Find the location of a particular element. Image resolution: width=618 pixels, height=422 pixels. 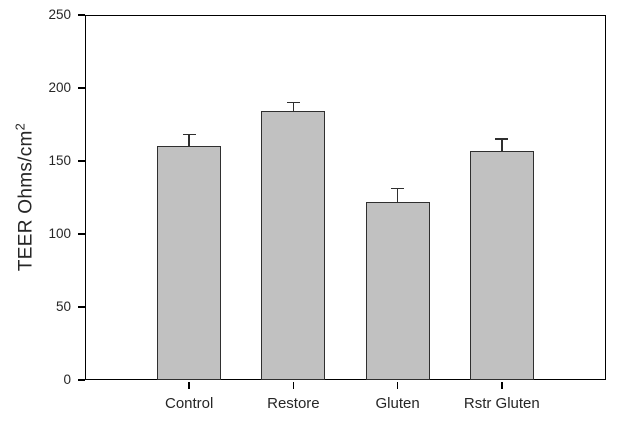

x-tick-label: Control is located at coordinates (189, 403).